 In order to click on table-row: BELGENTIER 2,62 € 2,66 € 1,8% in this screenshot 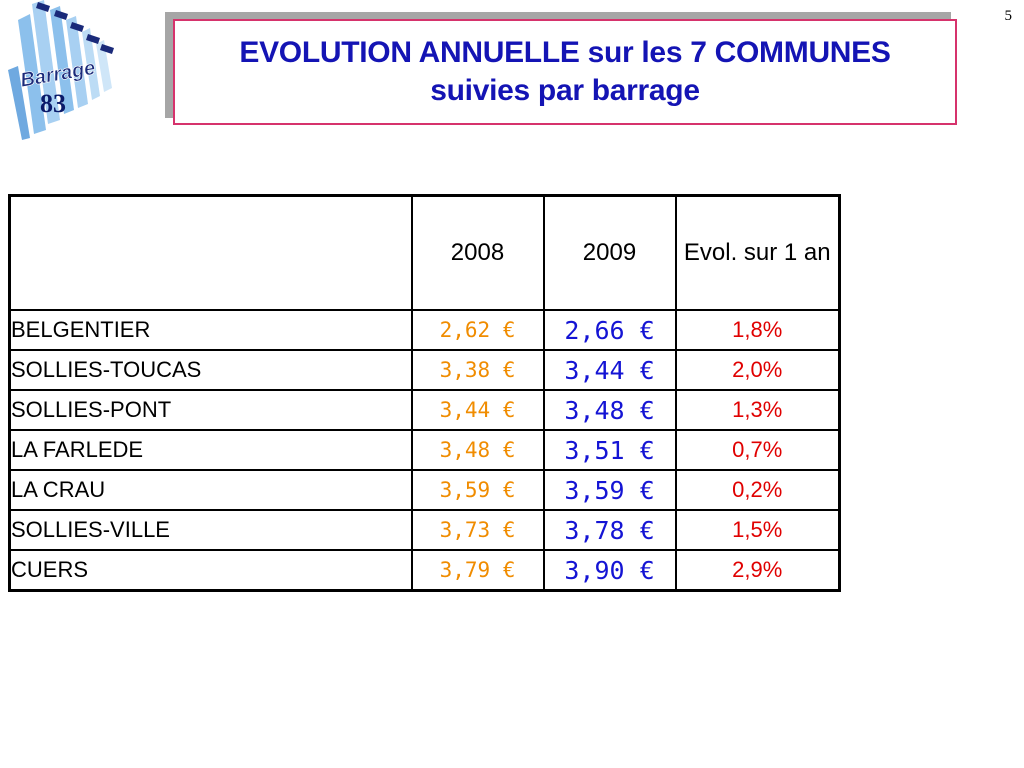, I will do `click(424, 330)`.